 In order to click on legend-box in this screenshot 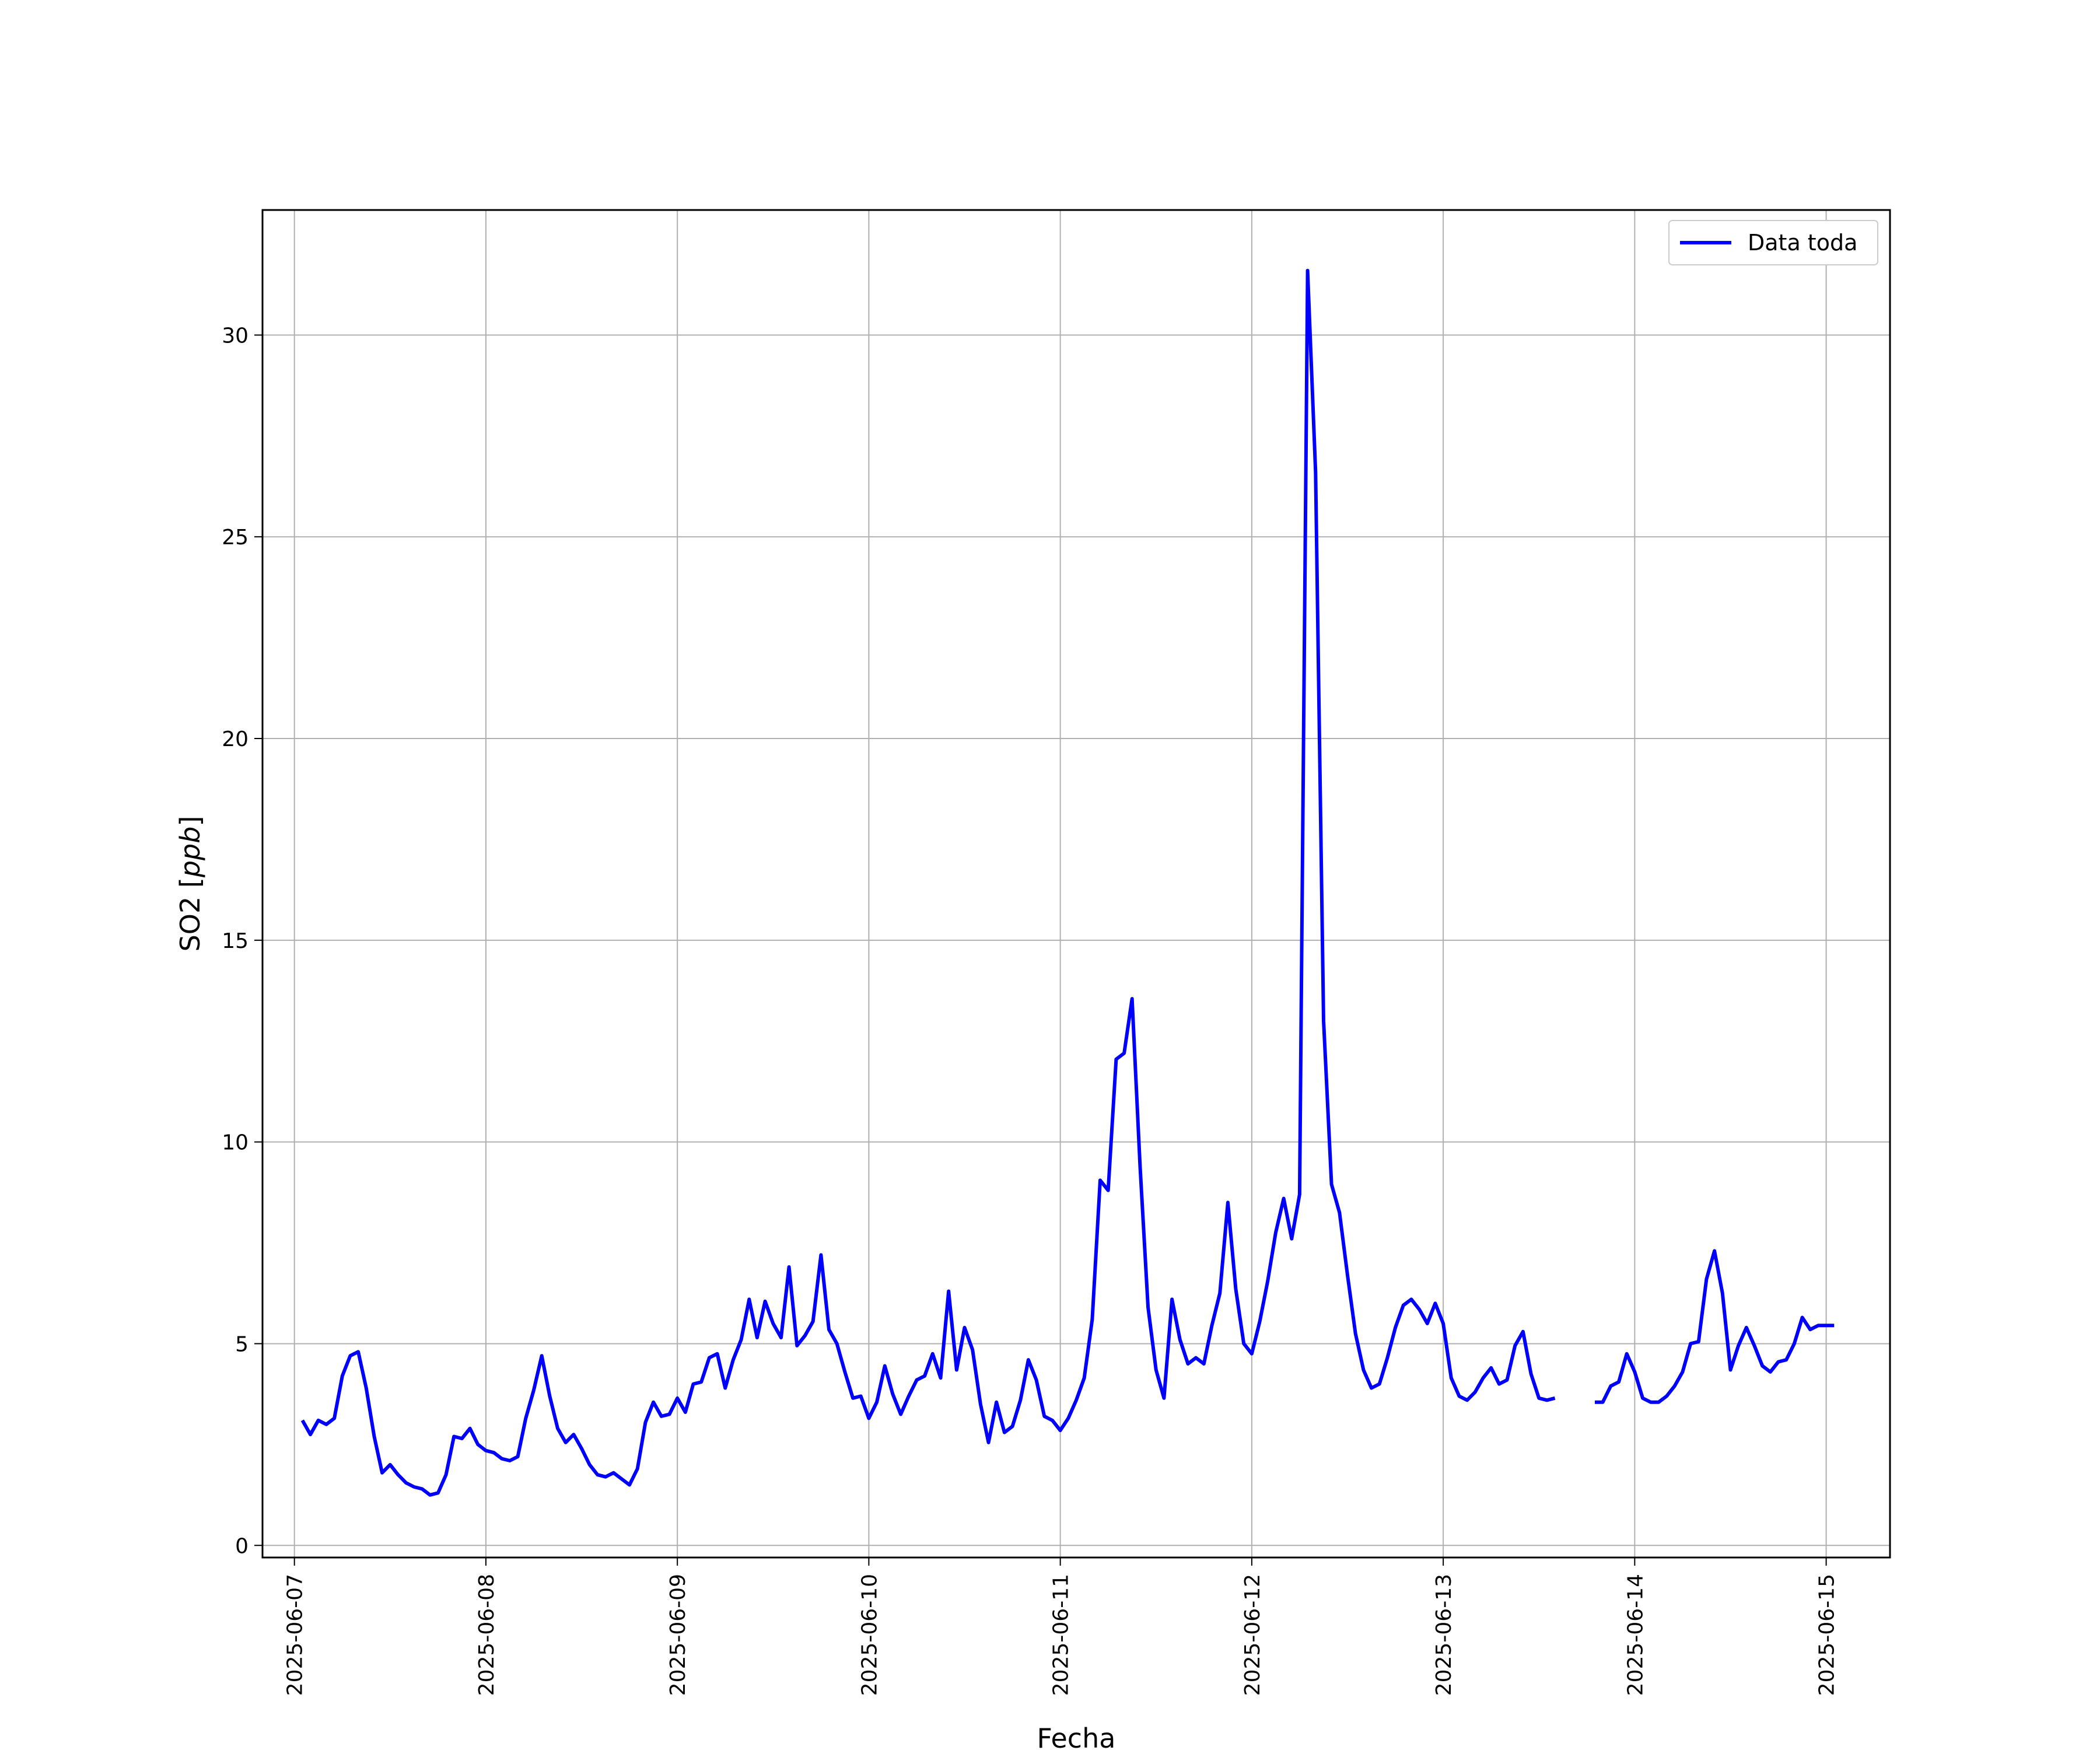, I will do `click(1773, 242)`.